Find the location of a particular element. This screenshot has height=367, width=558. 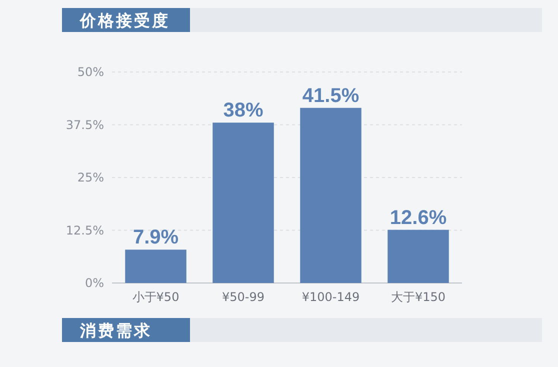

y-tick-label: 37.5% is located at coordinates (85, 125).